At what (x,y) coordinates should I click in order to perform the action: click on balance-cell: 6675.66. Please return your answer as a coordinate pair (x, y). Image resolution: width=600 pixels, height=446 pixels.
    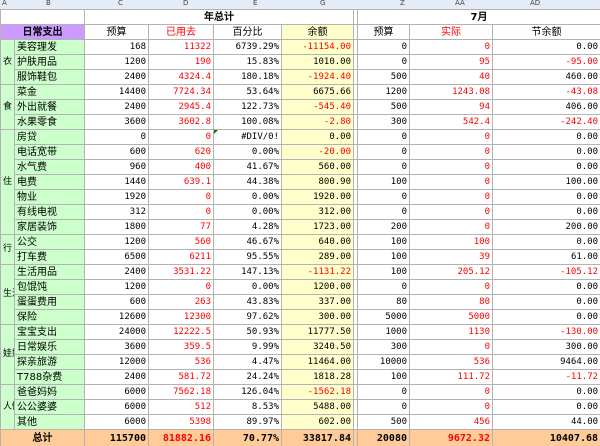
    Looking at the image, I should click on (317, 92).